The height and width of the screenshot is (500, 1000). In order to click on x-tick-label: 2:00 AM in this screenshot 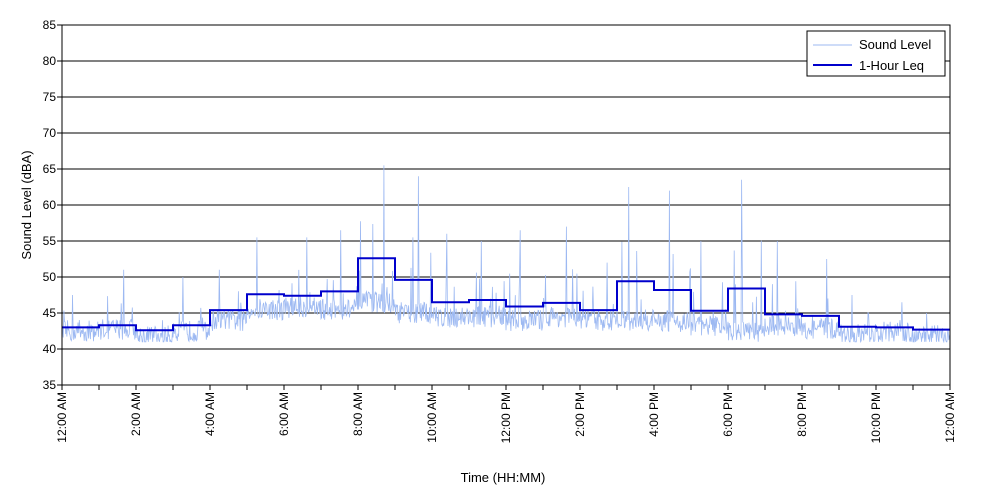, I will do `click(136, 414)`.